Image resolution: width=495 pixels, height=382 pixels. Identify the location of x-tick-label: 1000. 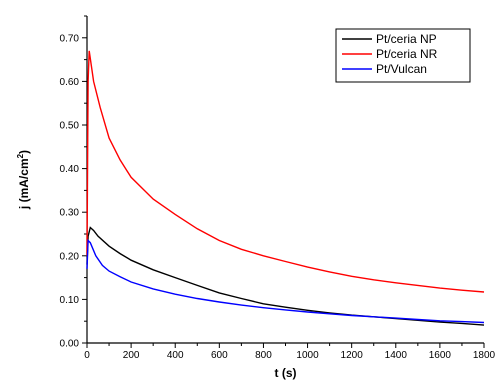
(307, 355).